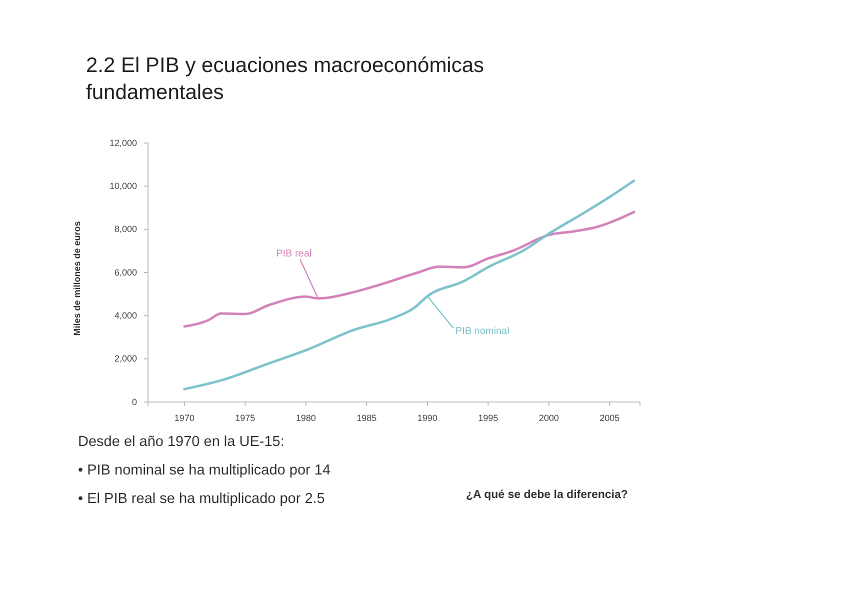  Describe the element at coordinates (184, 418) in the screenshot. I see `x-tick-label: 1970` at that location.